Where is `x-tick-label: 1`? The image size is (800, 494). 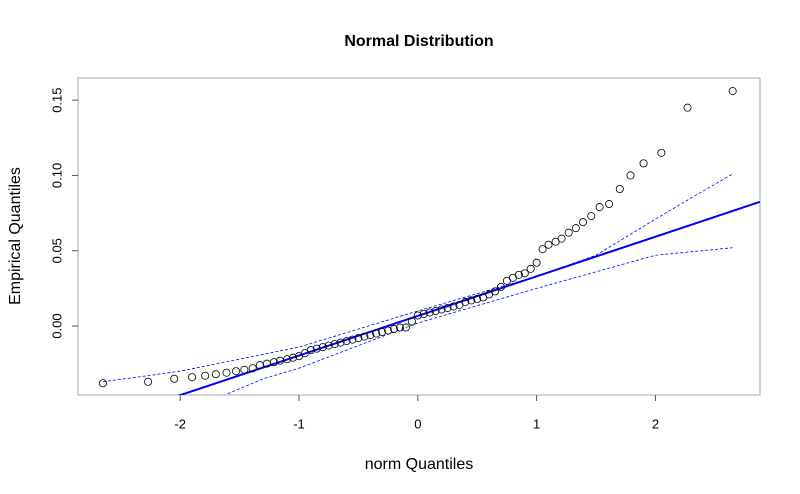
x-tick-label: 1 is located at coordinates (536, 423).